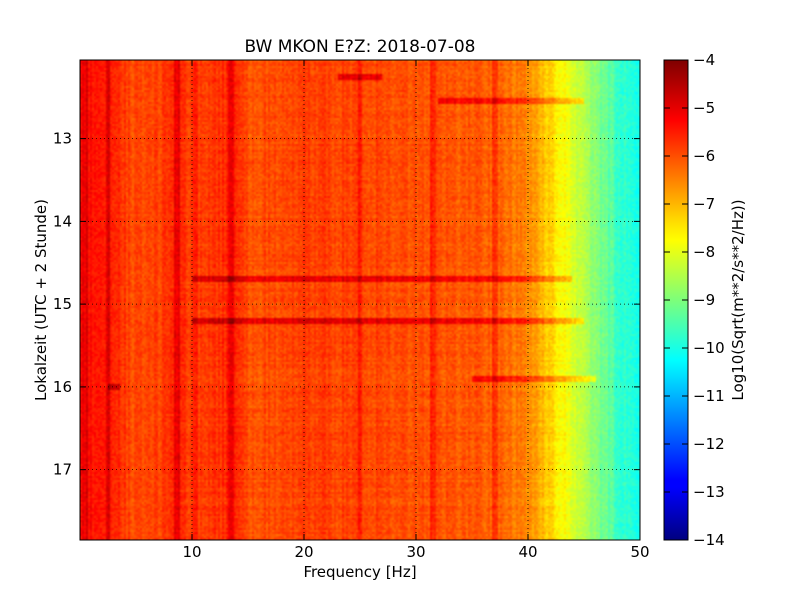 Image resolution: width=800 pixels, height=600 pixels. Describe the element at coordinates (709, 540) in the screenshot. I see `colorbar-tick-label: −14` at that location.